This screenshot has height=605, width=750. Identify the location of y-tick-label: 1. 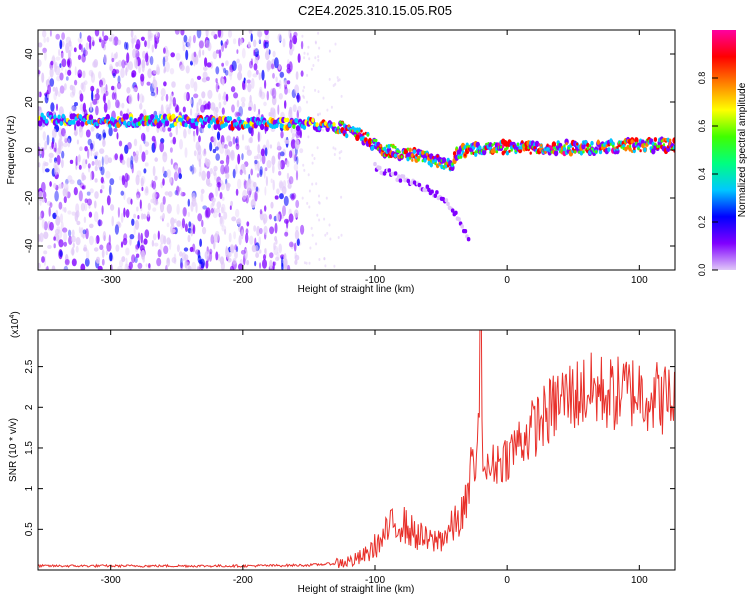
(29, 488).